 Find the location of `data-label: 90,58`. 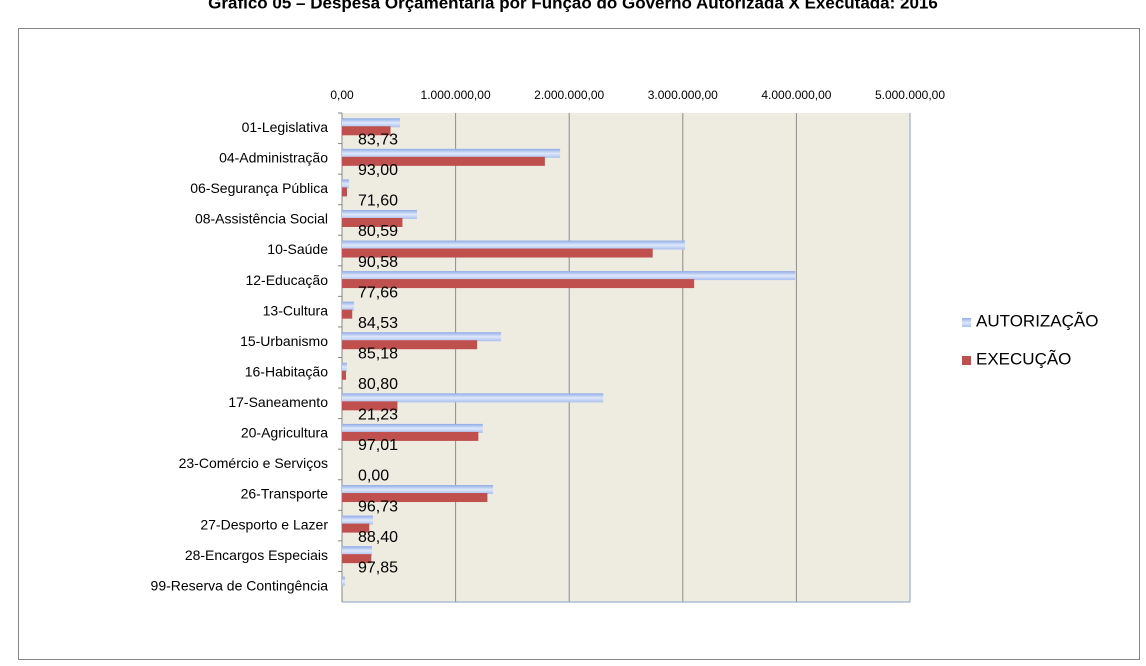

data-label: 90,58 is located at coordinates (378, 262).